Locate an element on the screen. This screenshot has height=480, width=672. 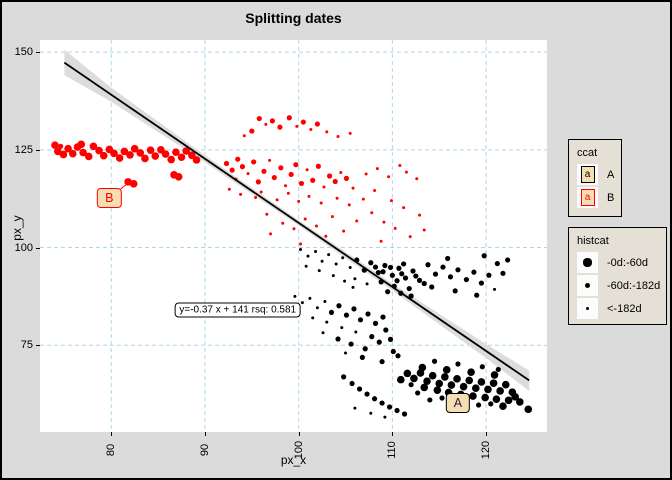
legend-row: -60d:-182d is located at coordinates (618, 285).